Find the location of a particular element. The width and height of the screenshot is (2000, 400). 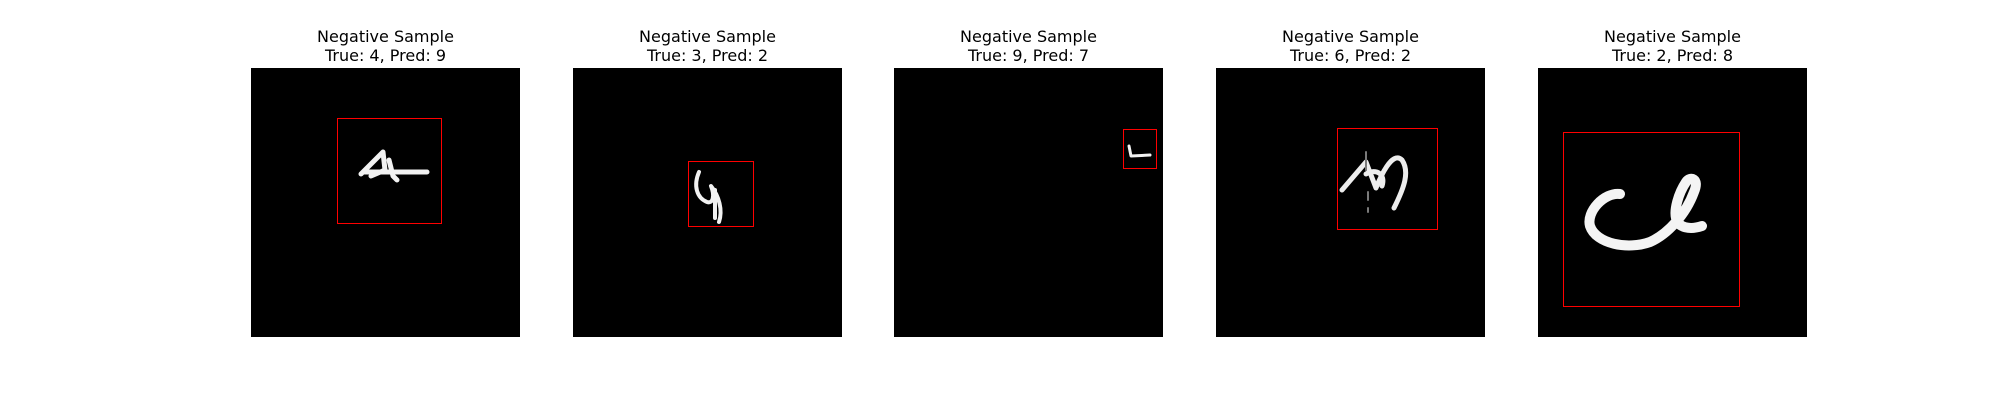

panel-subtitle-line: True: 9, Pred: 7 is located at coordinates (1028, 55).